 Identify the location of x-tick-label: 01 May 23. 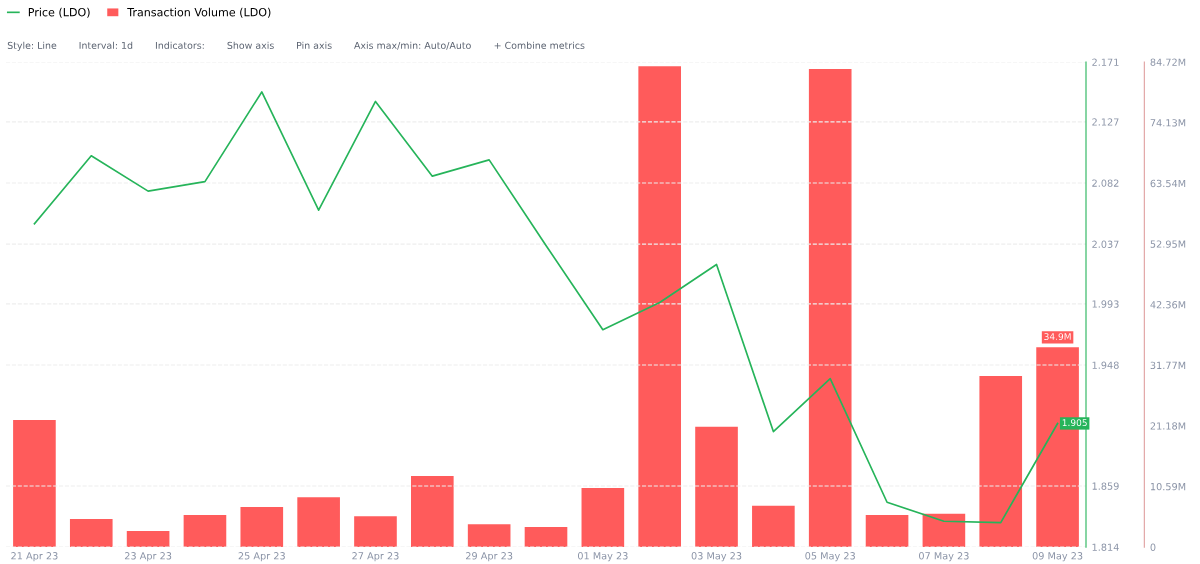
(602, 557).